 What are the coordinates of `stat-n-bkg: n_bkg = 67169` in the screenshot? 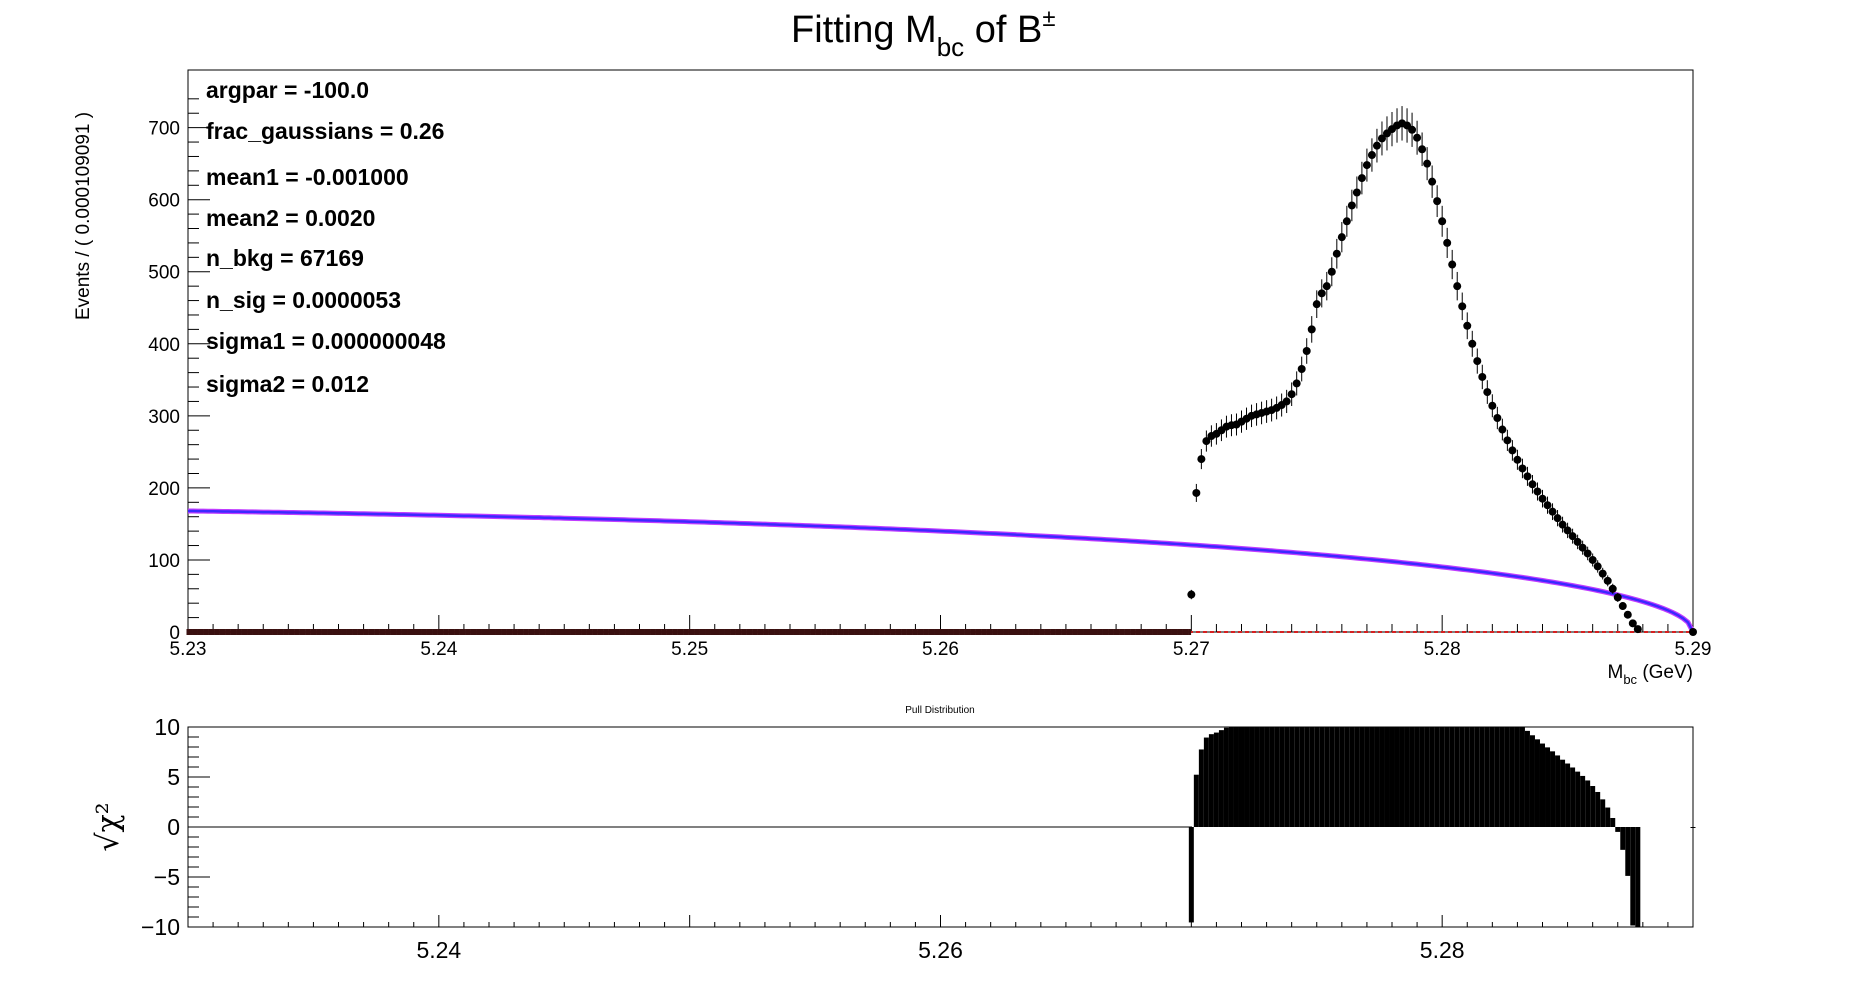 It's located at (285, 258).